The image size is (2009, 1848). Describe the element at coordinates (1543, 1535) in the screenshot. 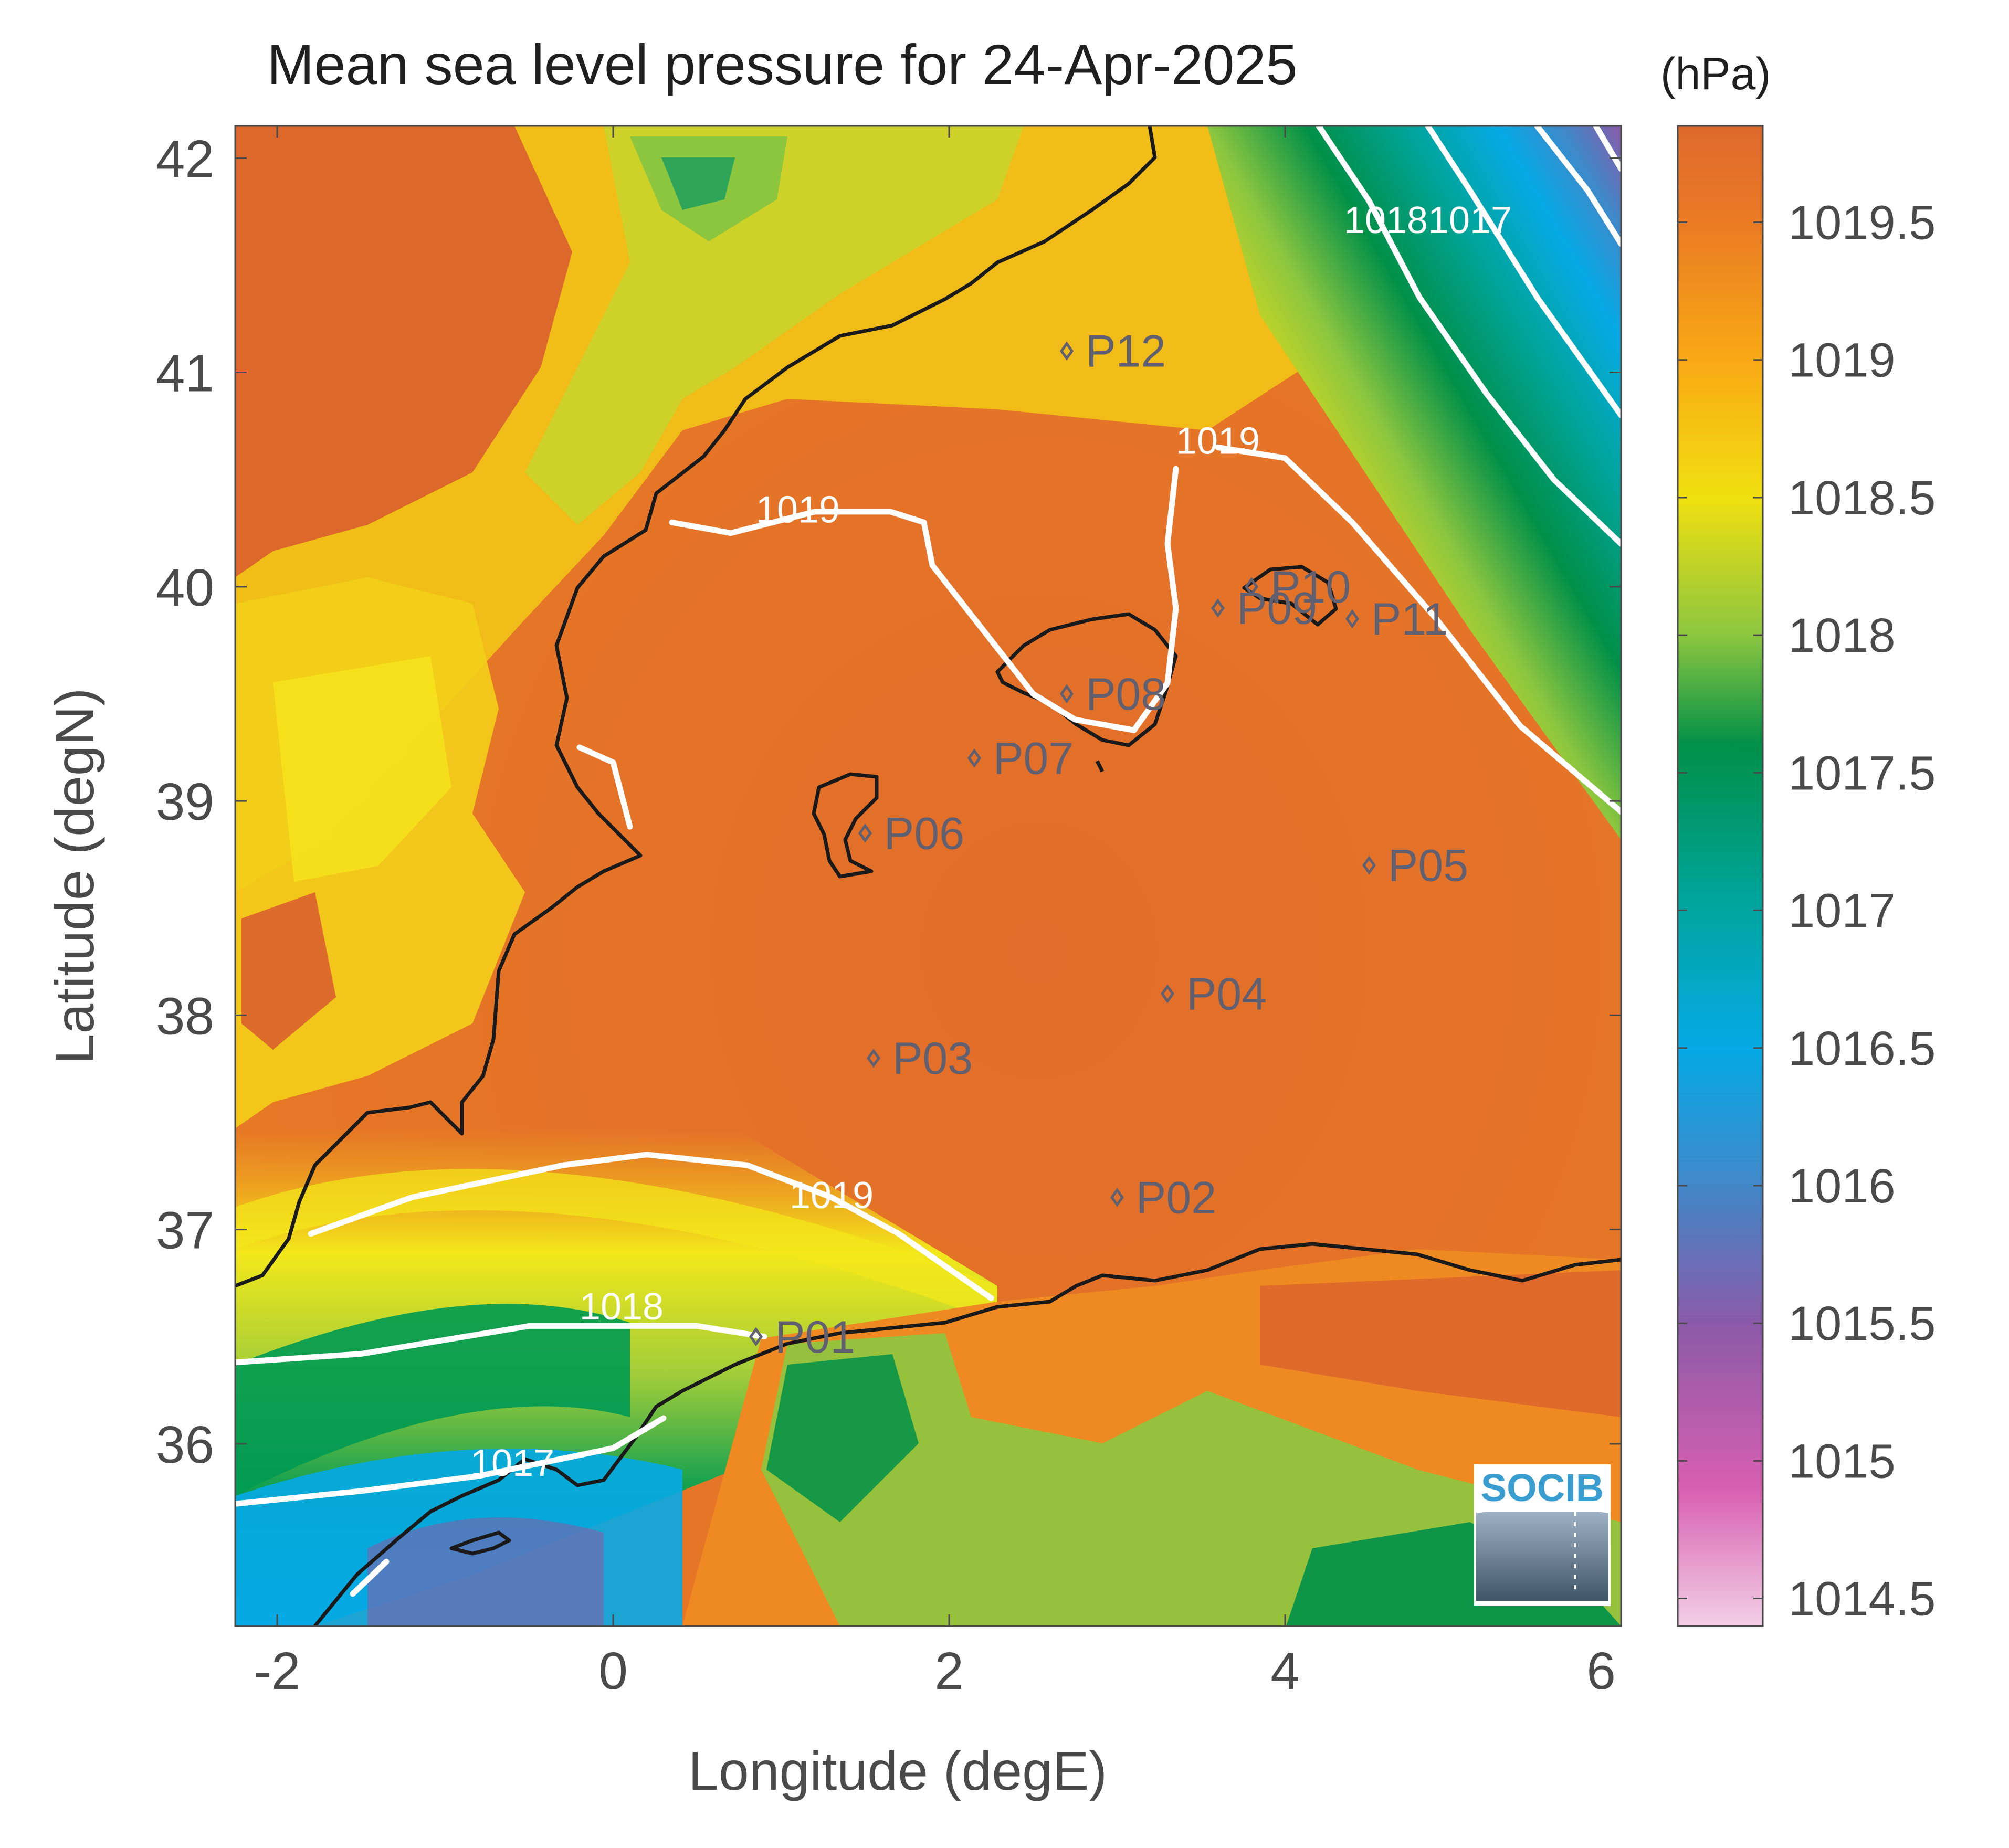

I see `socib-logo: SOCIB` at that location.